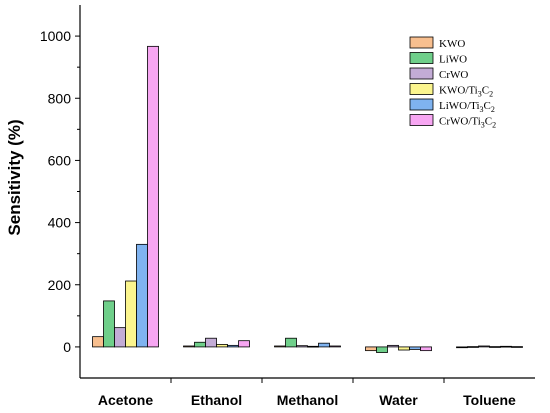 This screenshot has height=413, width=550. What do you see at coordinates (382, 349) in the screenshot?
I see `bar-liwo-water` at bounding box center [382, 349].